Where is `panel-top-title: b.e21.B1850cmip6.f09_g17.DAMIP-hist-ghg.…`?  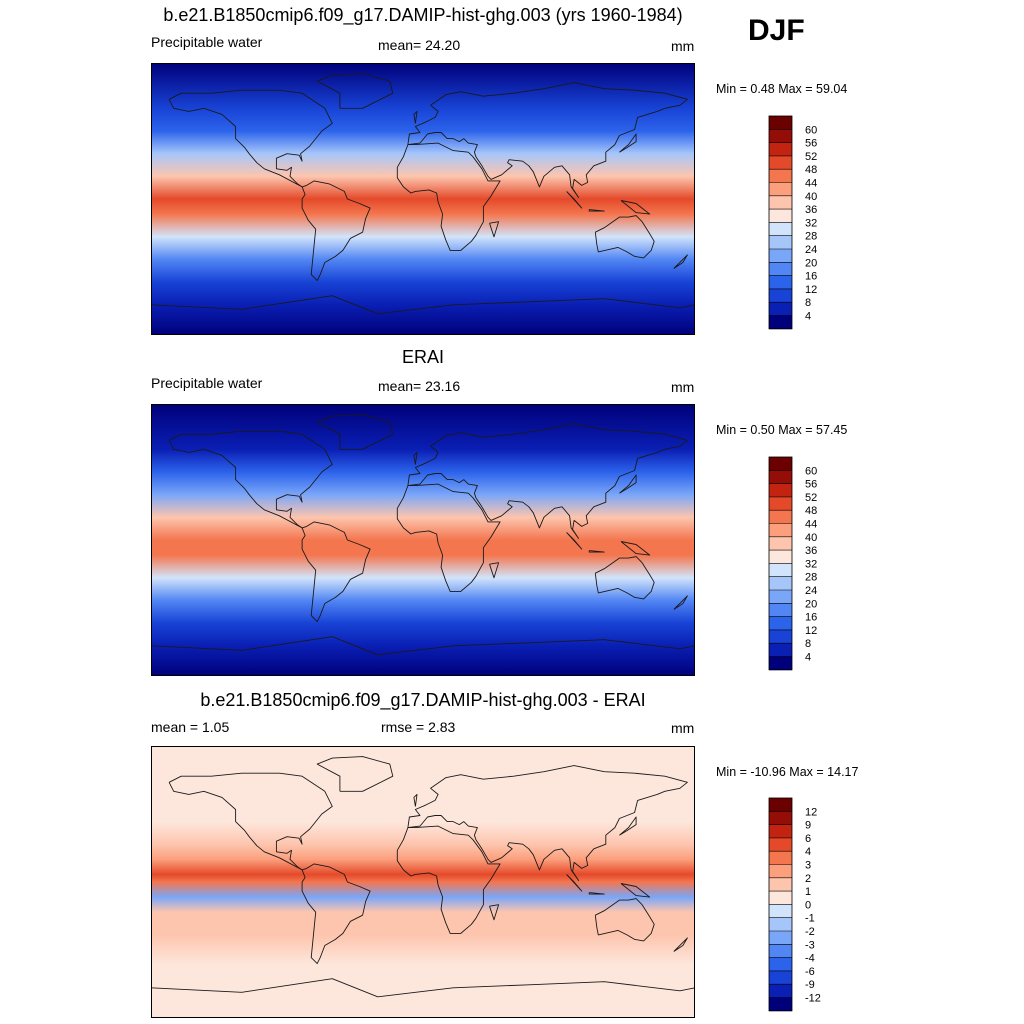
panel-top-title: b.e21.B1850cmip6.f09_g17.DAMIP-hist-ghg.… is located at coordinates (423, 15).